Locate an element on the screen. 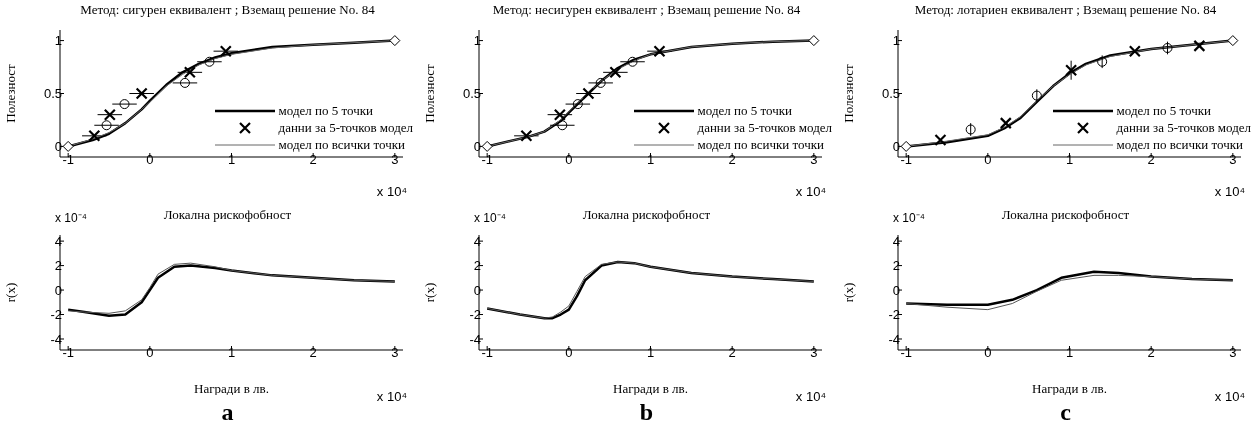 This screenshot has height=426, width=1257. text: b is located at coordinates (646, 412).